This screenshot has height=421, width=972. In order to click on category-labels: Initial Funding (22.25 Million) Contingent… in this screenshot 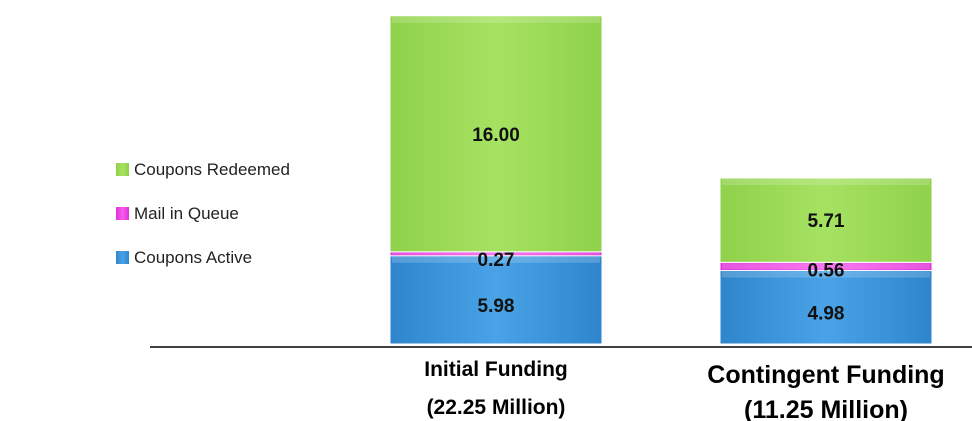, I will do `click(684, 389)`.